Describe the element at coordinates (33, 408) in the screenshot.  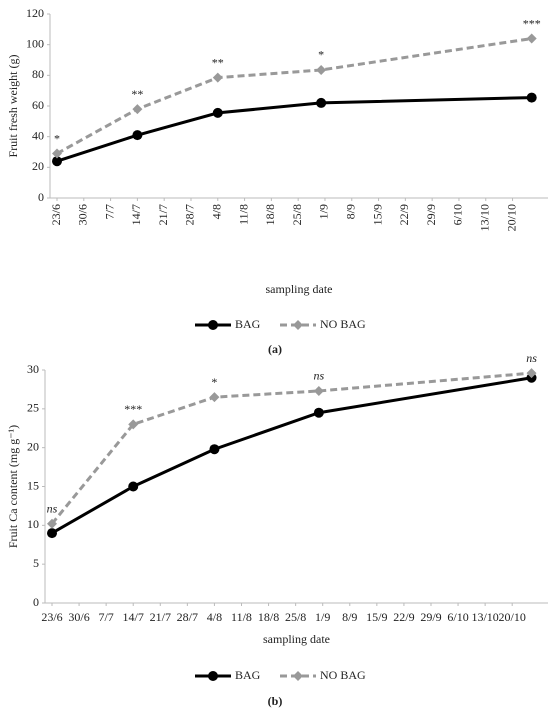
I see `y-tick-label: 25` at that location.